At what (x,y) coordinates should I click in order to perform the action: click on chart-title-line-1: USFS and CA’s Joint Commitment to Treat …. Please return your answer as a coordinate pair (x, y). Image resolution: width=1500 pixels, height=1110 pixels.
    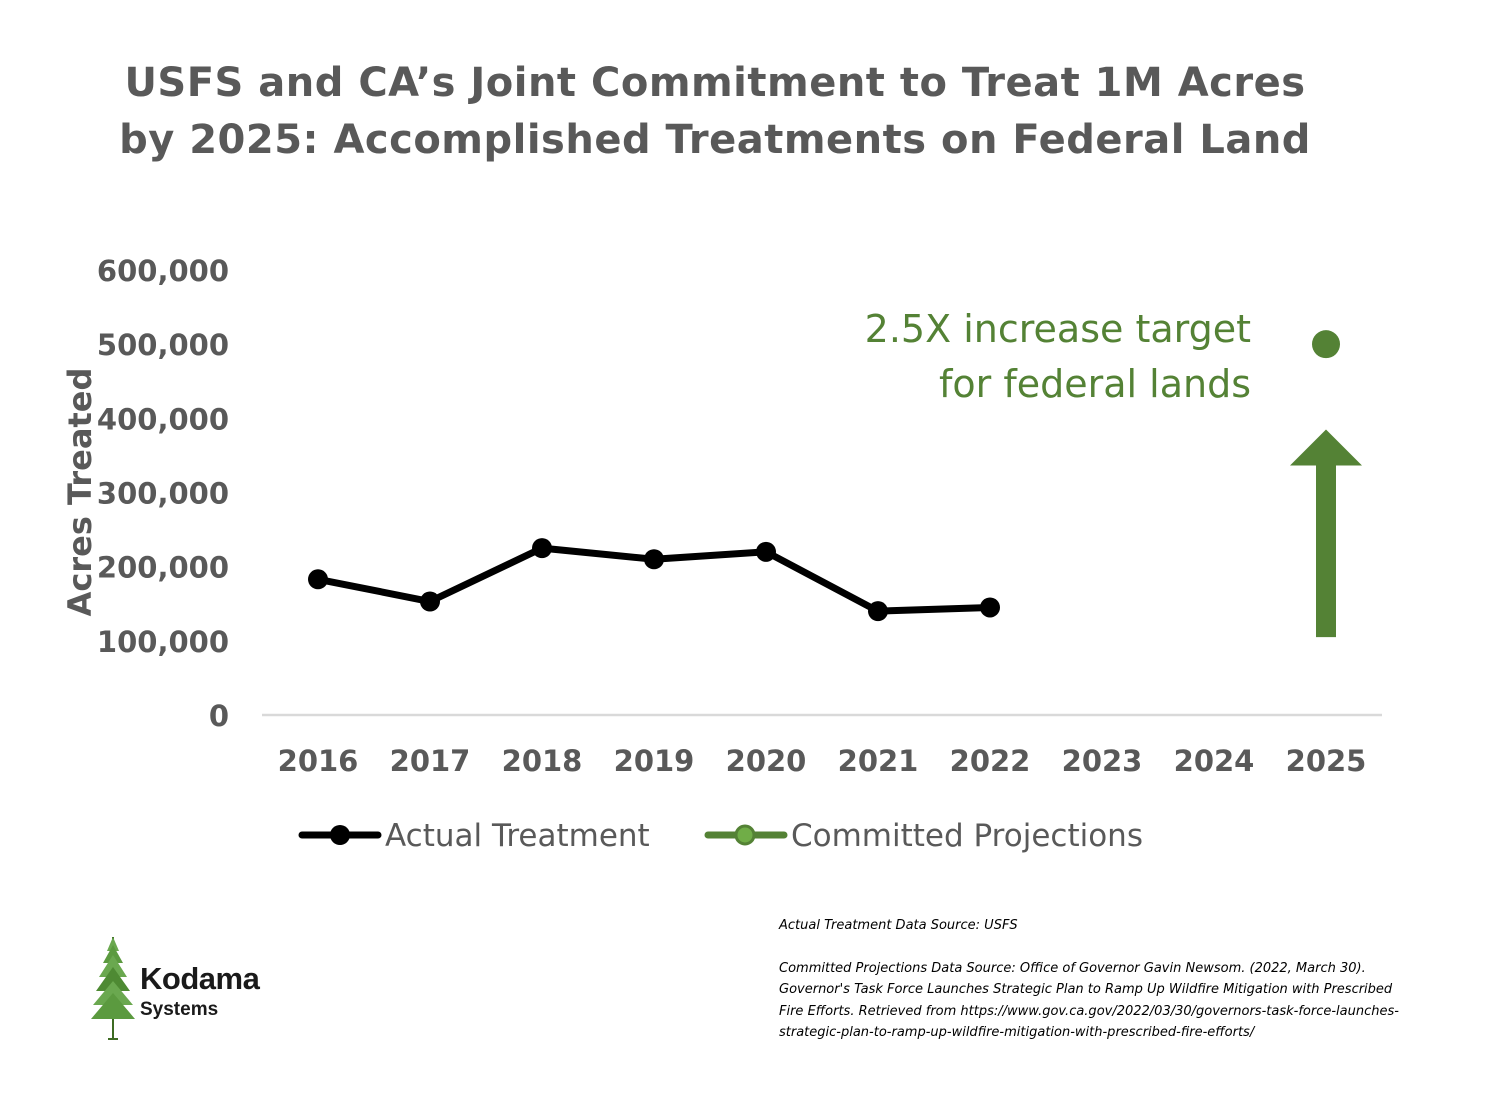
    Looking at the image, I should click on (715, 83).